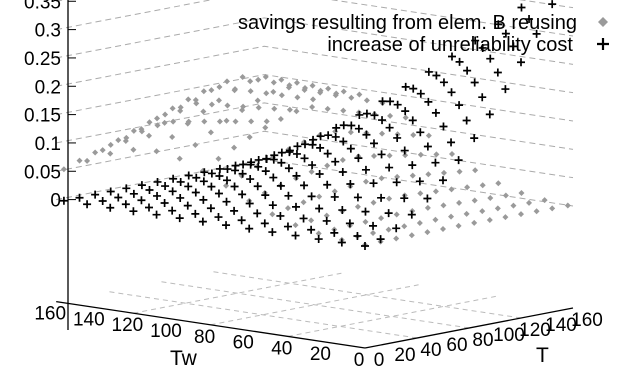  I want to click on y-tick-label: 40, so click(430, 350).